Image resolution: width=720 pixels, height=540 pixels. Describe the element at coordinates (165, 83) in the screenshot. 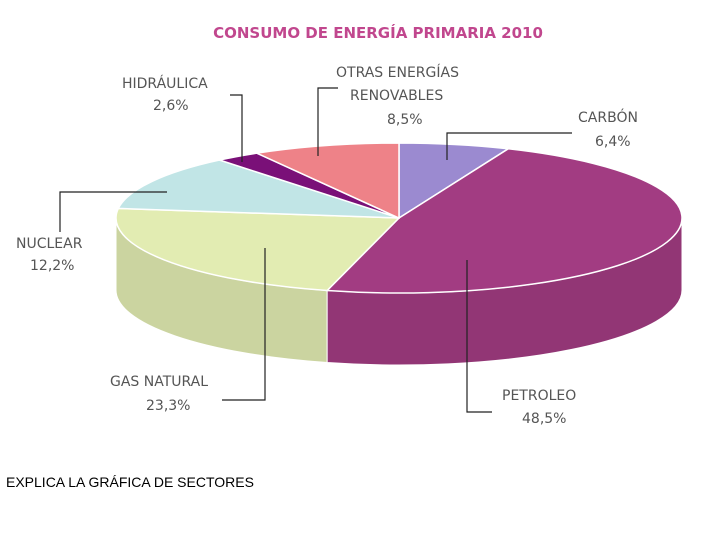

I see `label-hidraulica-name: HIDRÁULICA` at that location.